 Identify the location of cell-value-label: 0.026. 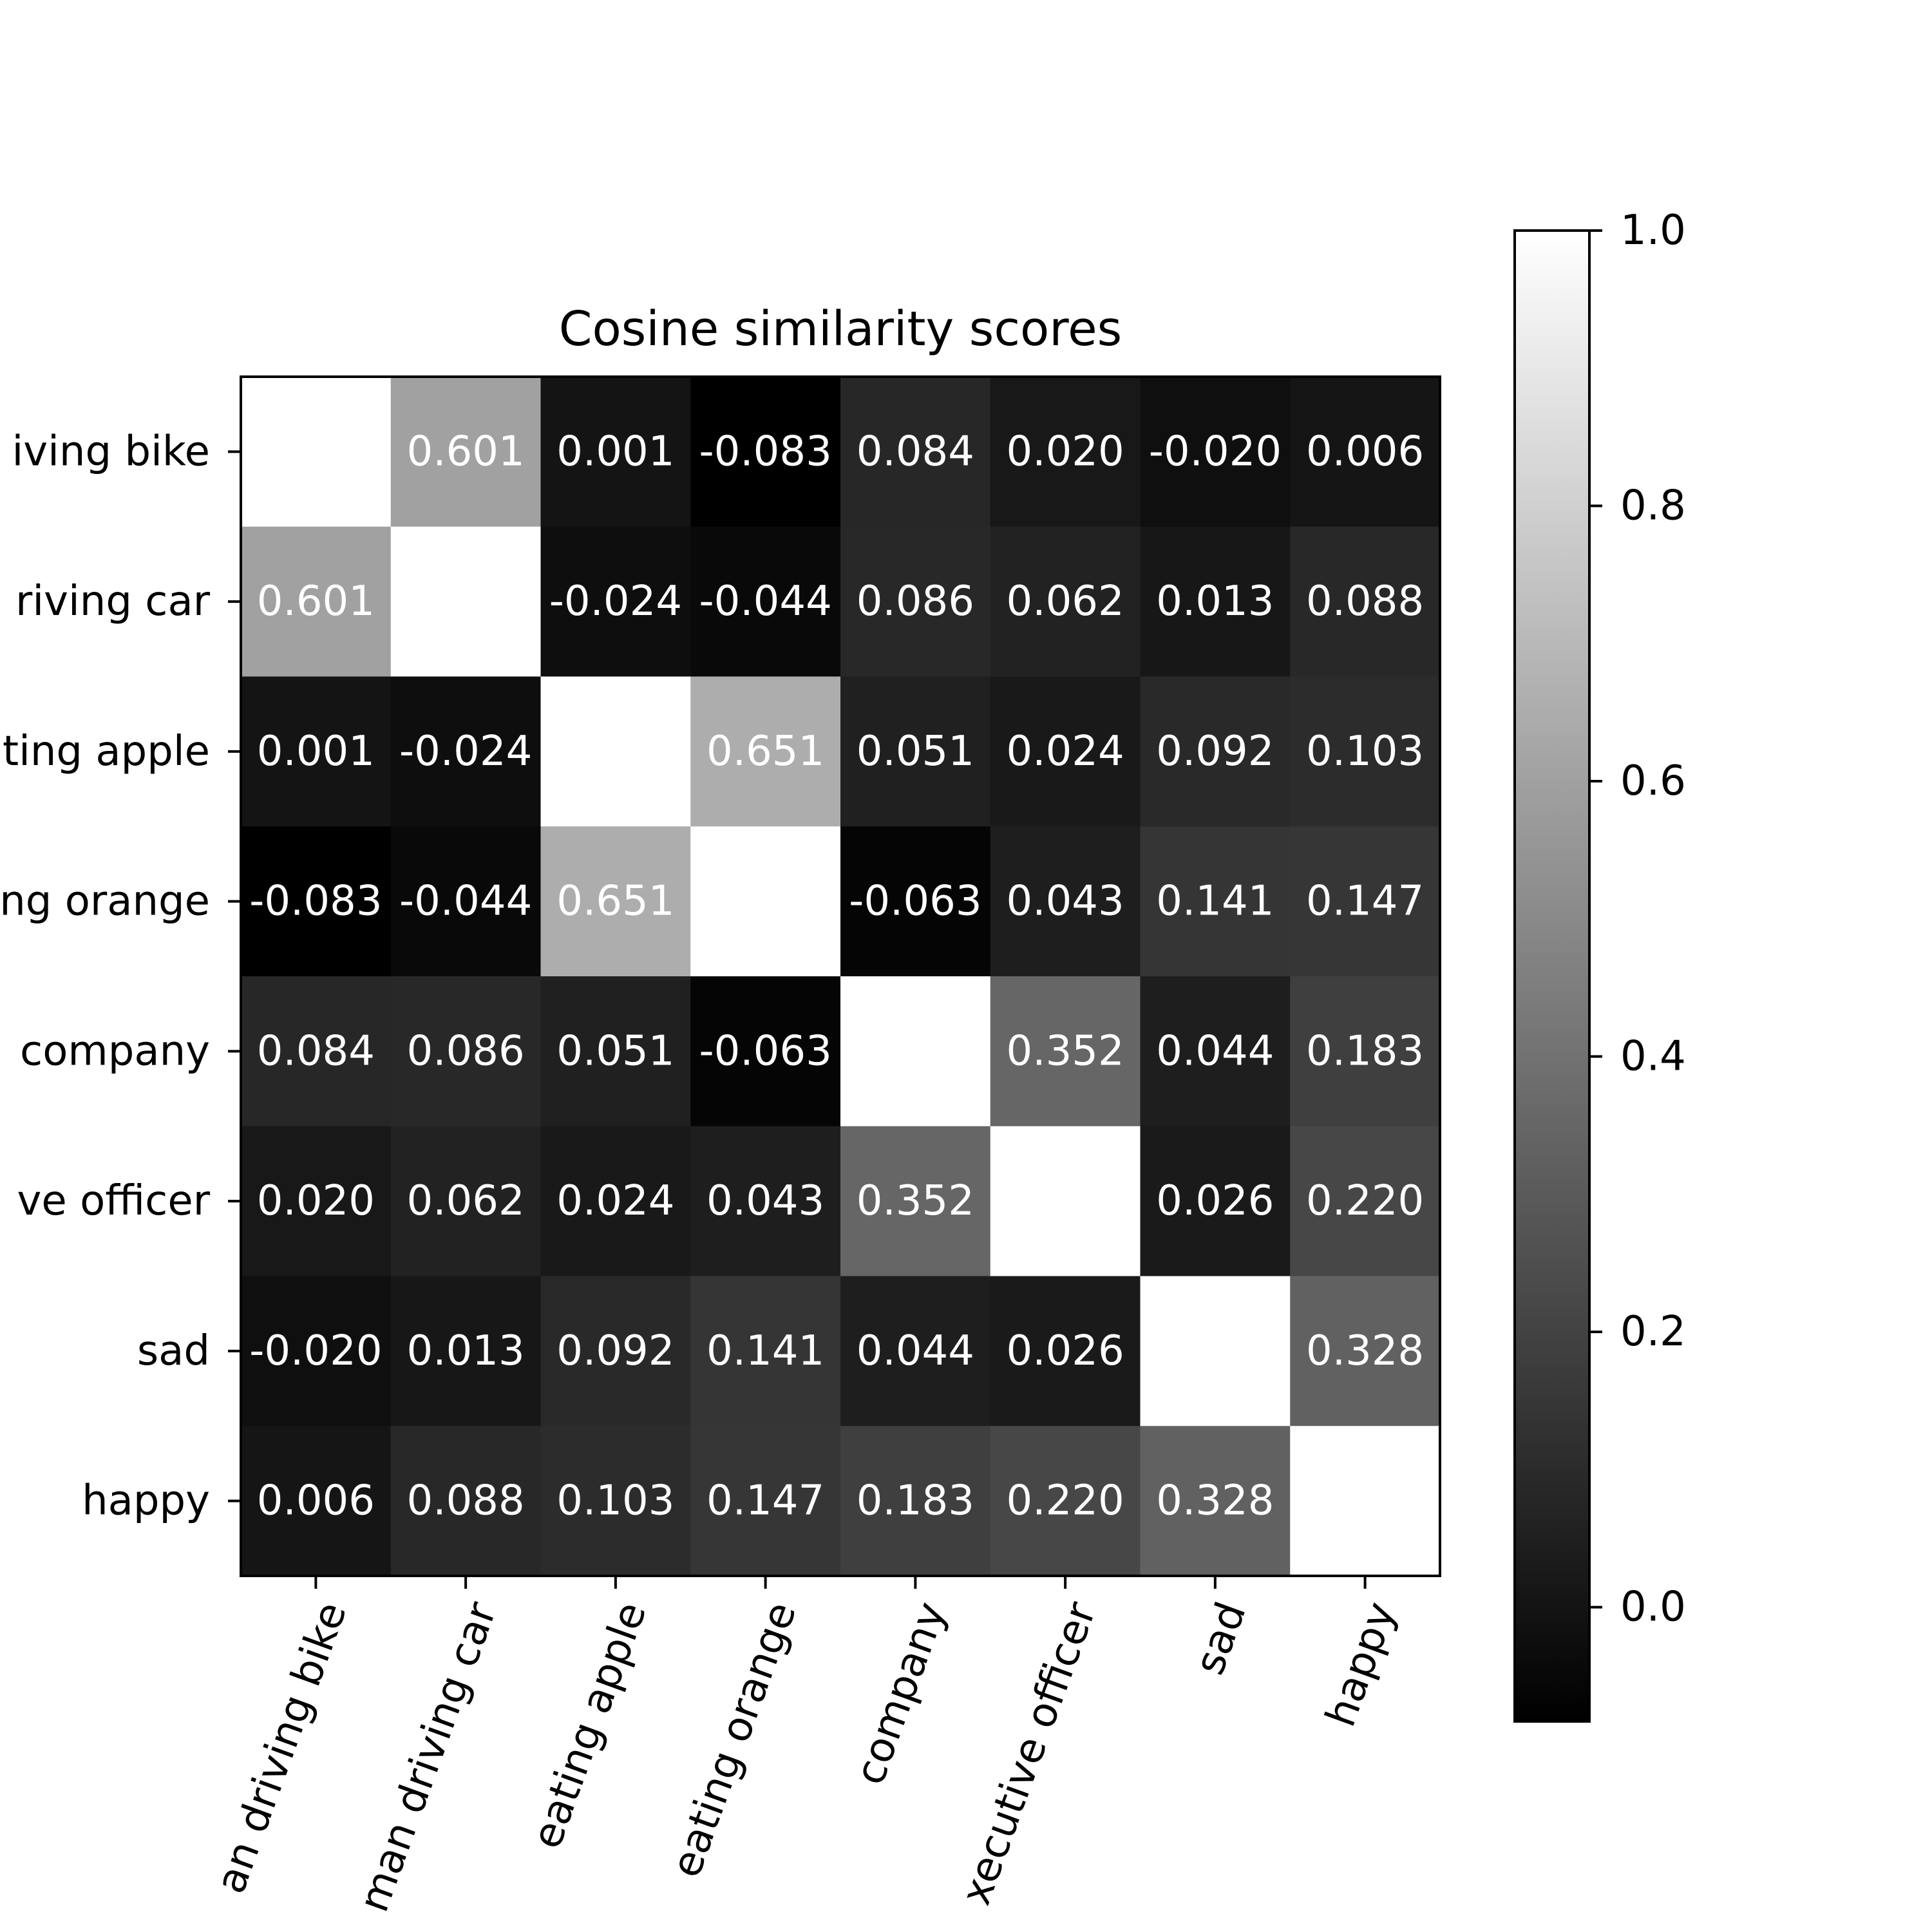
(1215, 1201).